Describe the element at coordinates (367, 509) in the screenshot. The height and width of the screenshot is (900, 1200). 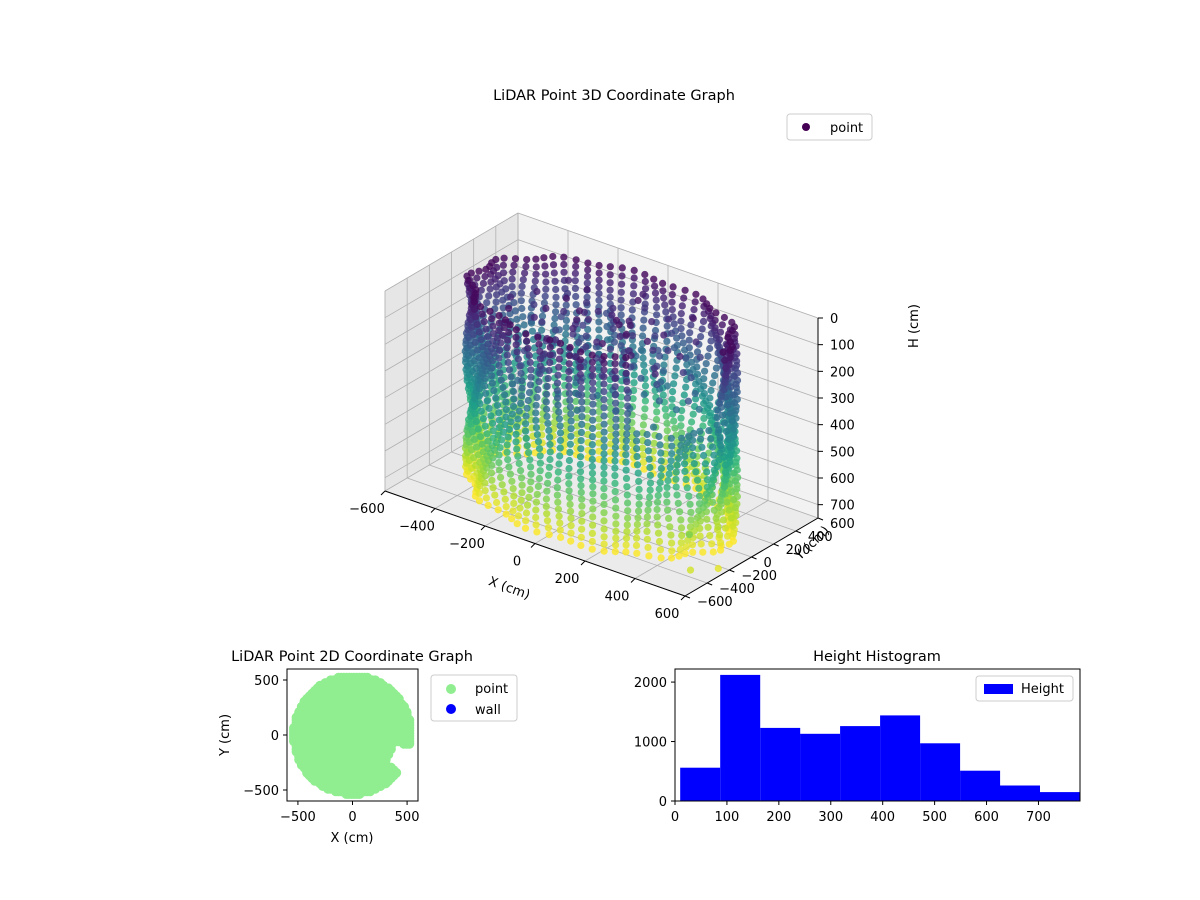
I see `x-tick-label: −600` at that location.